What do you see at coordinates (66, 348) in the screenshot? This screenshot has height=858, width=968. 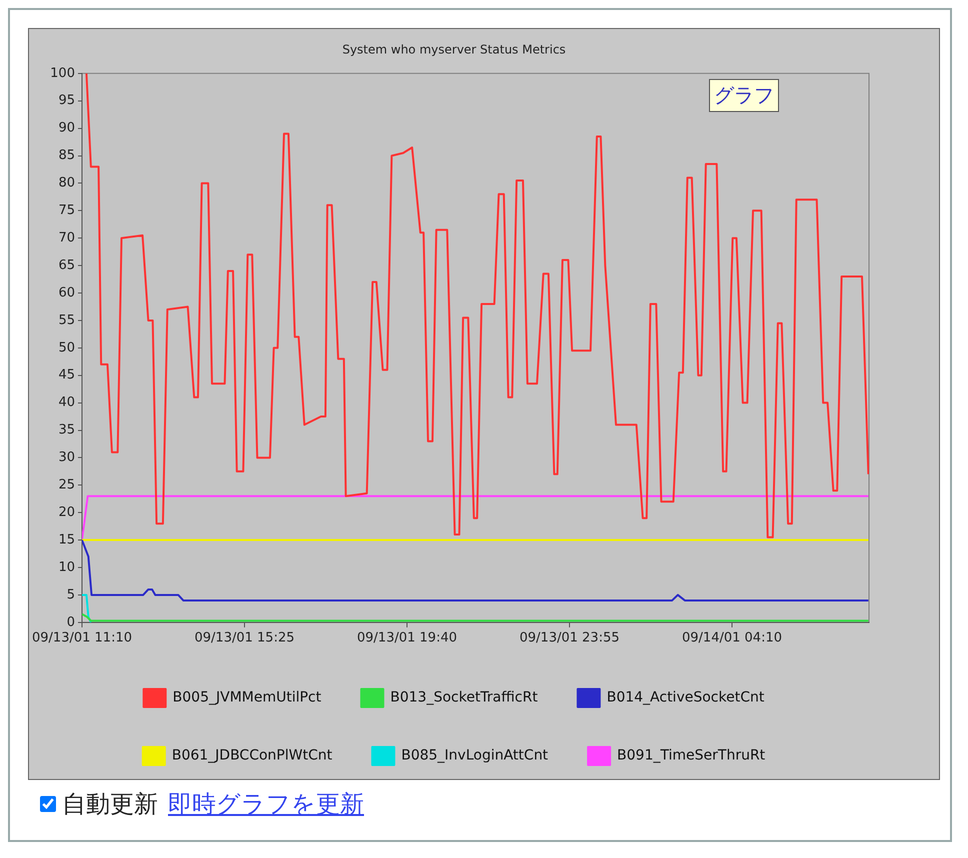 I see `y-tick-label: 50` at bounding box center [66, 348].